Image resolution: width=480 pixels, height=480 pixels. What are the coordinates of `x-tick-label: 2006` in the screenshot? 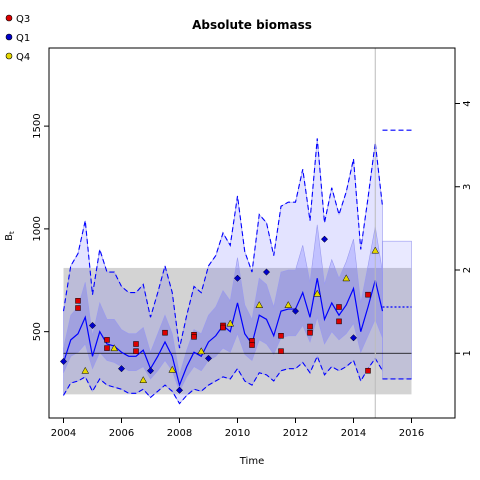 It's located at (121, 433).